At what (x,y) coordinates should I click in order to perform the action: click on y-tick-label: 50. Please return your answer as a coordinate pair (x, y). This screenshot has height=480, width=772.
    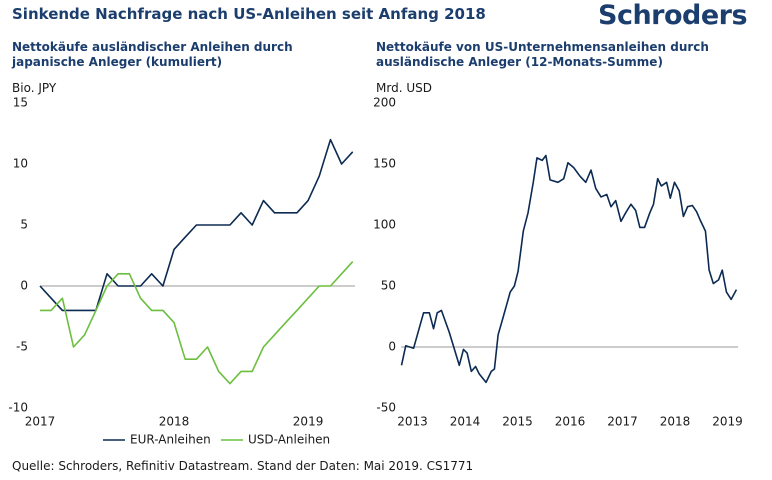
    Looking at the image, I should click on (388, 286).